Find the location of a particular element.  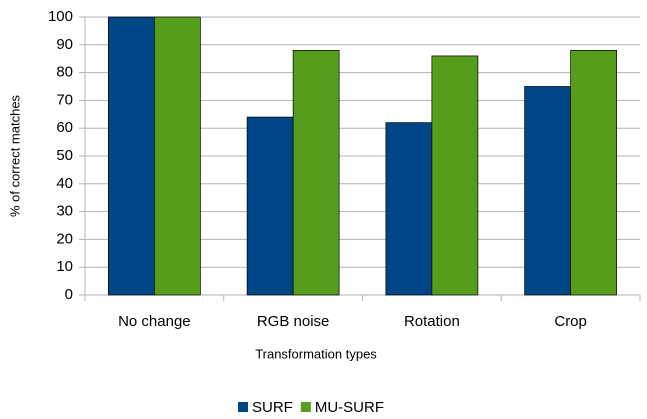

y-tick-label: 10 is located at coordinates (64, 266).